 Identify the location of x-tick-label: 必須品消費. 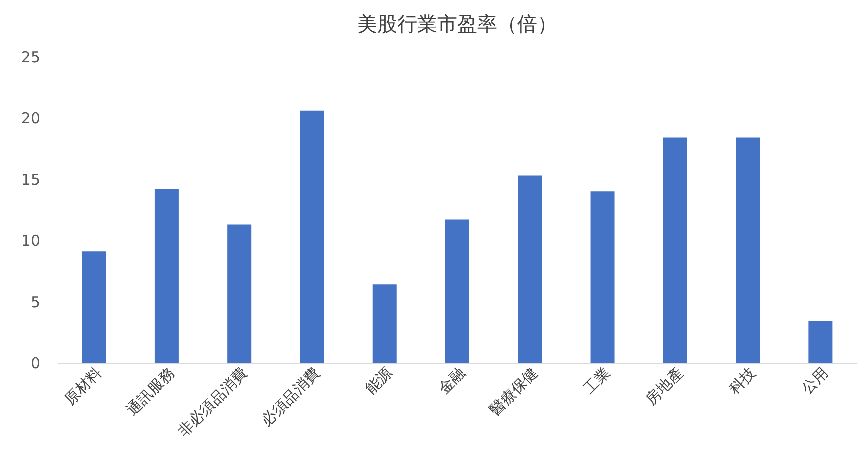
(291, 397).